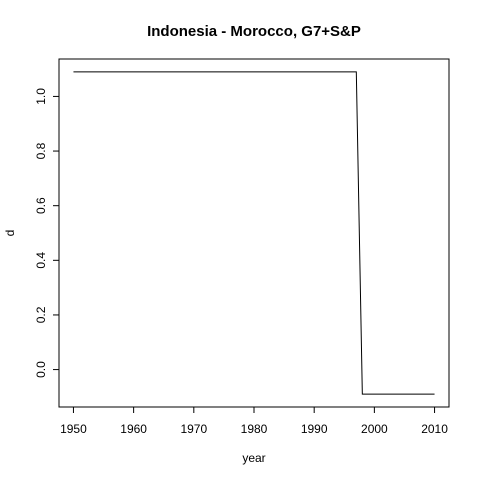  I want to click on y-tick-label: 0.8, so click(41, 150).